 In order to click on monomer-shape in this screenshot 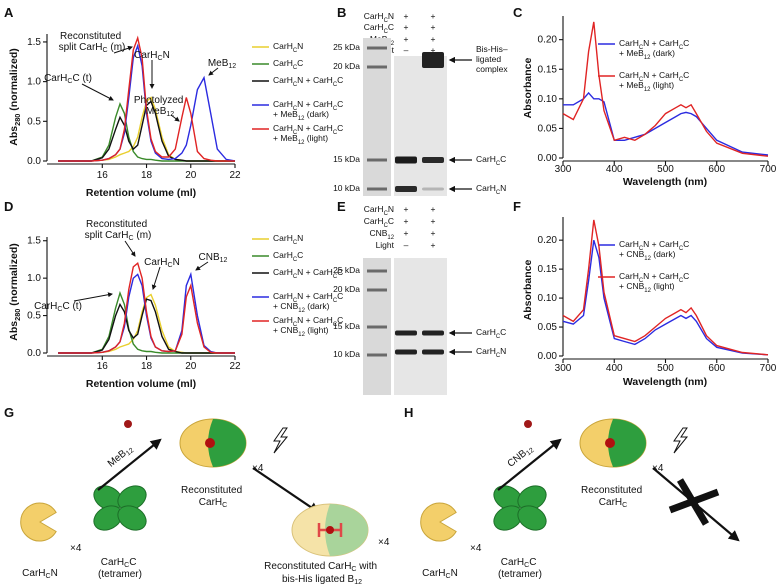, I will do `click(438, 522)`.